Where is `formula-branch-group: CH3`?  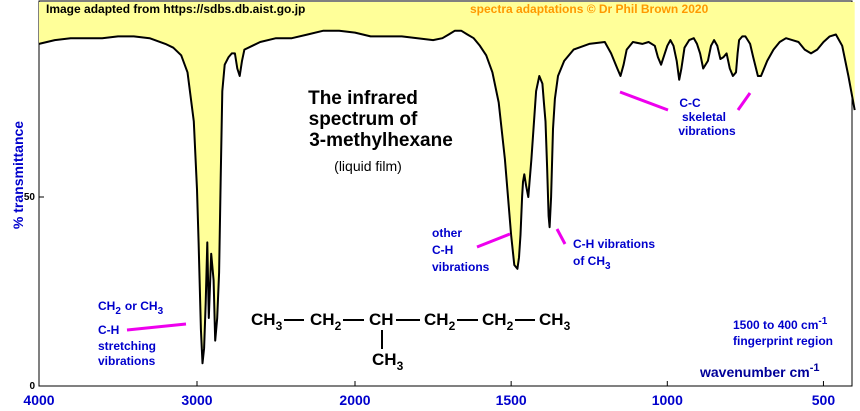
formula-branch-group: CH3 is located at coordinates (388, 361).